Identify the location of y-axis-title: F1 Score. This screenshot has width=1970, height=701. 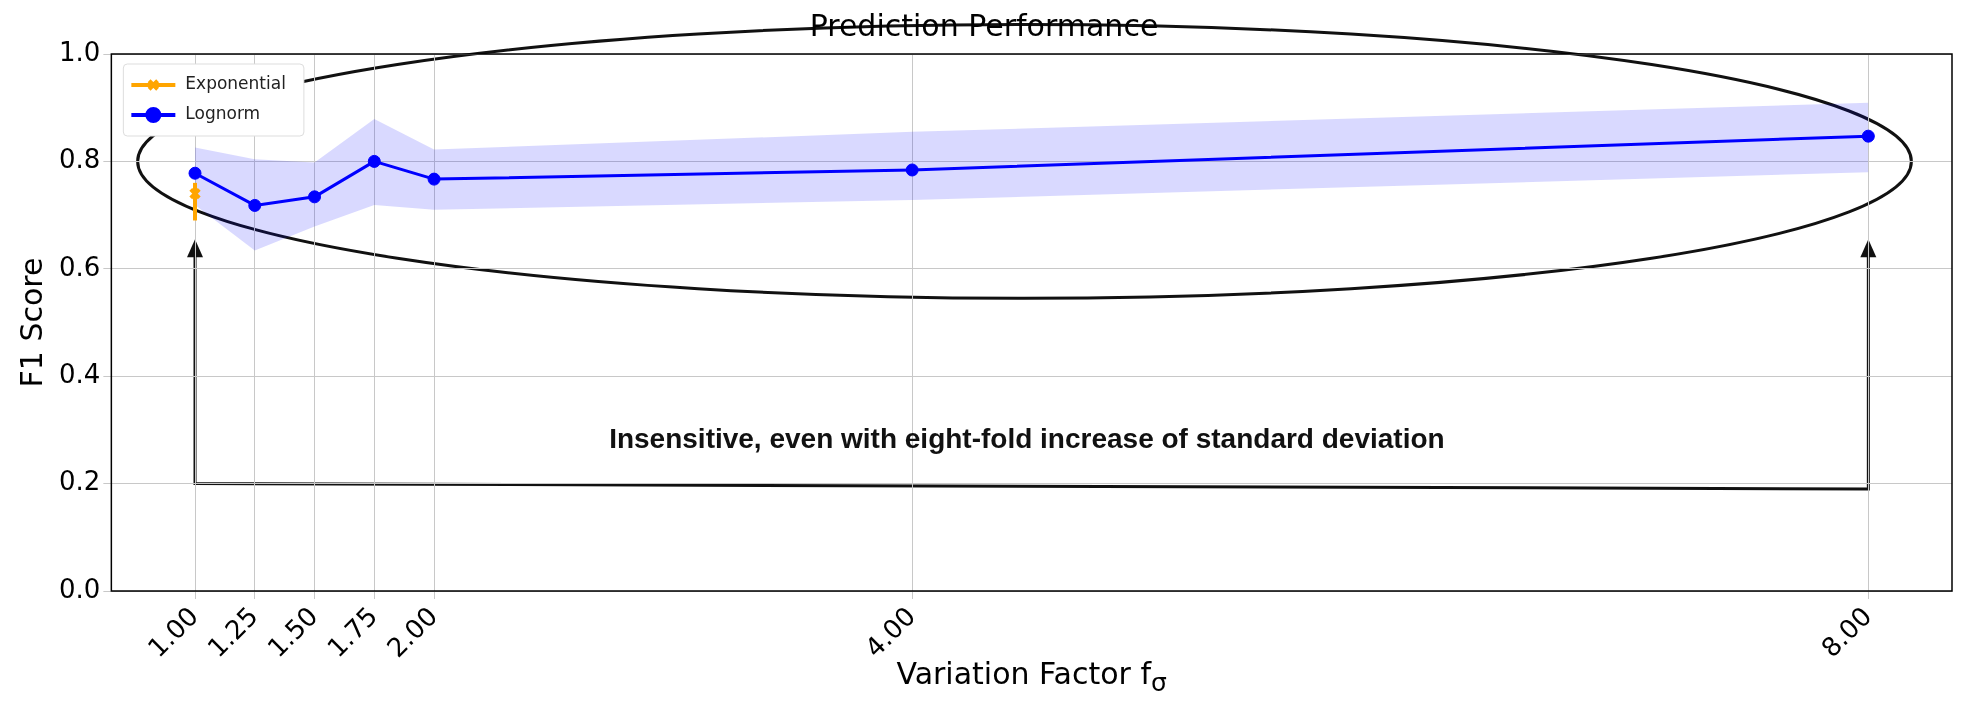
(31, 322).